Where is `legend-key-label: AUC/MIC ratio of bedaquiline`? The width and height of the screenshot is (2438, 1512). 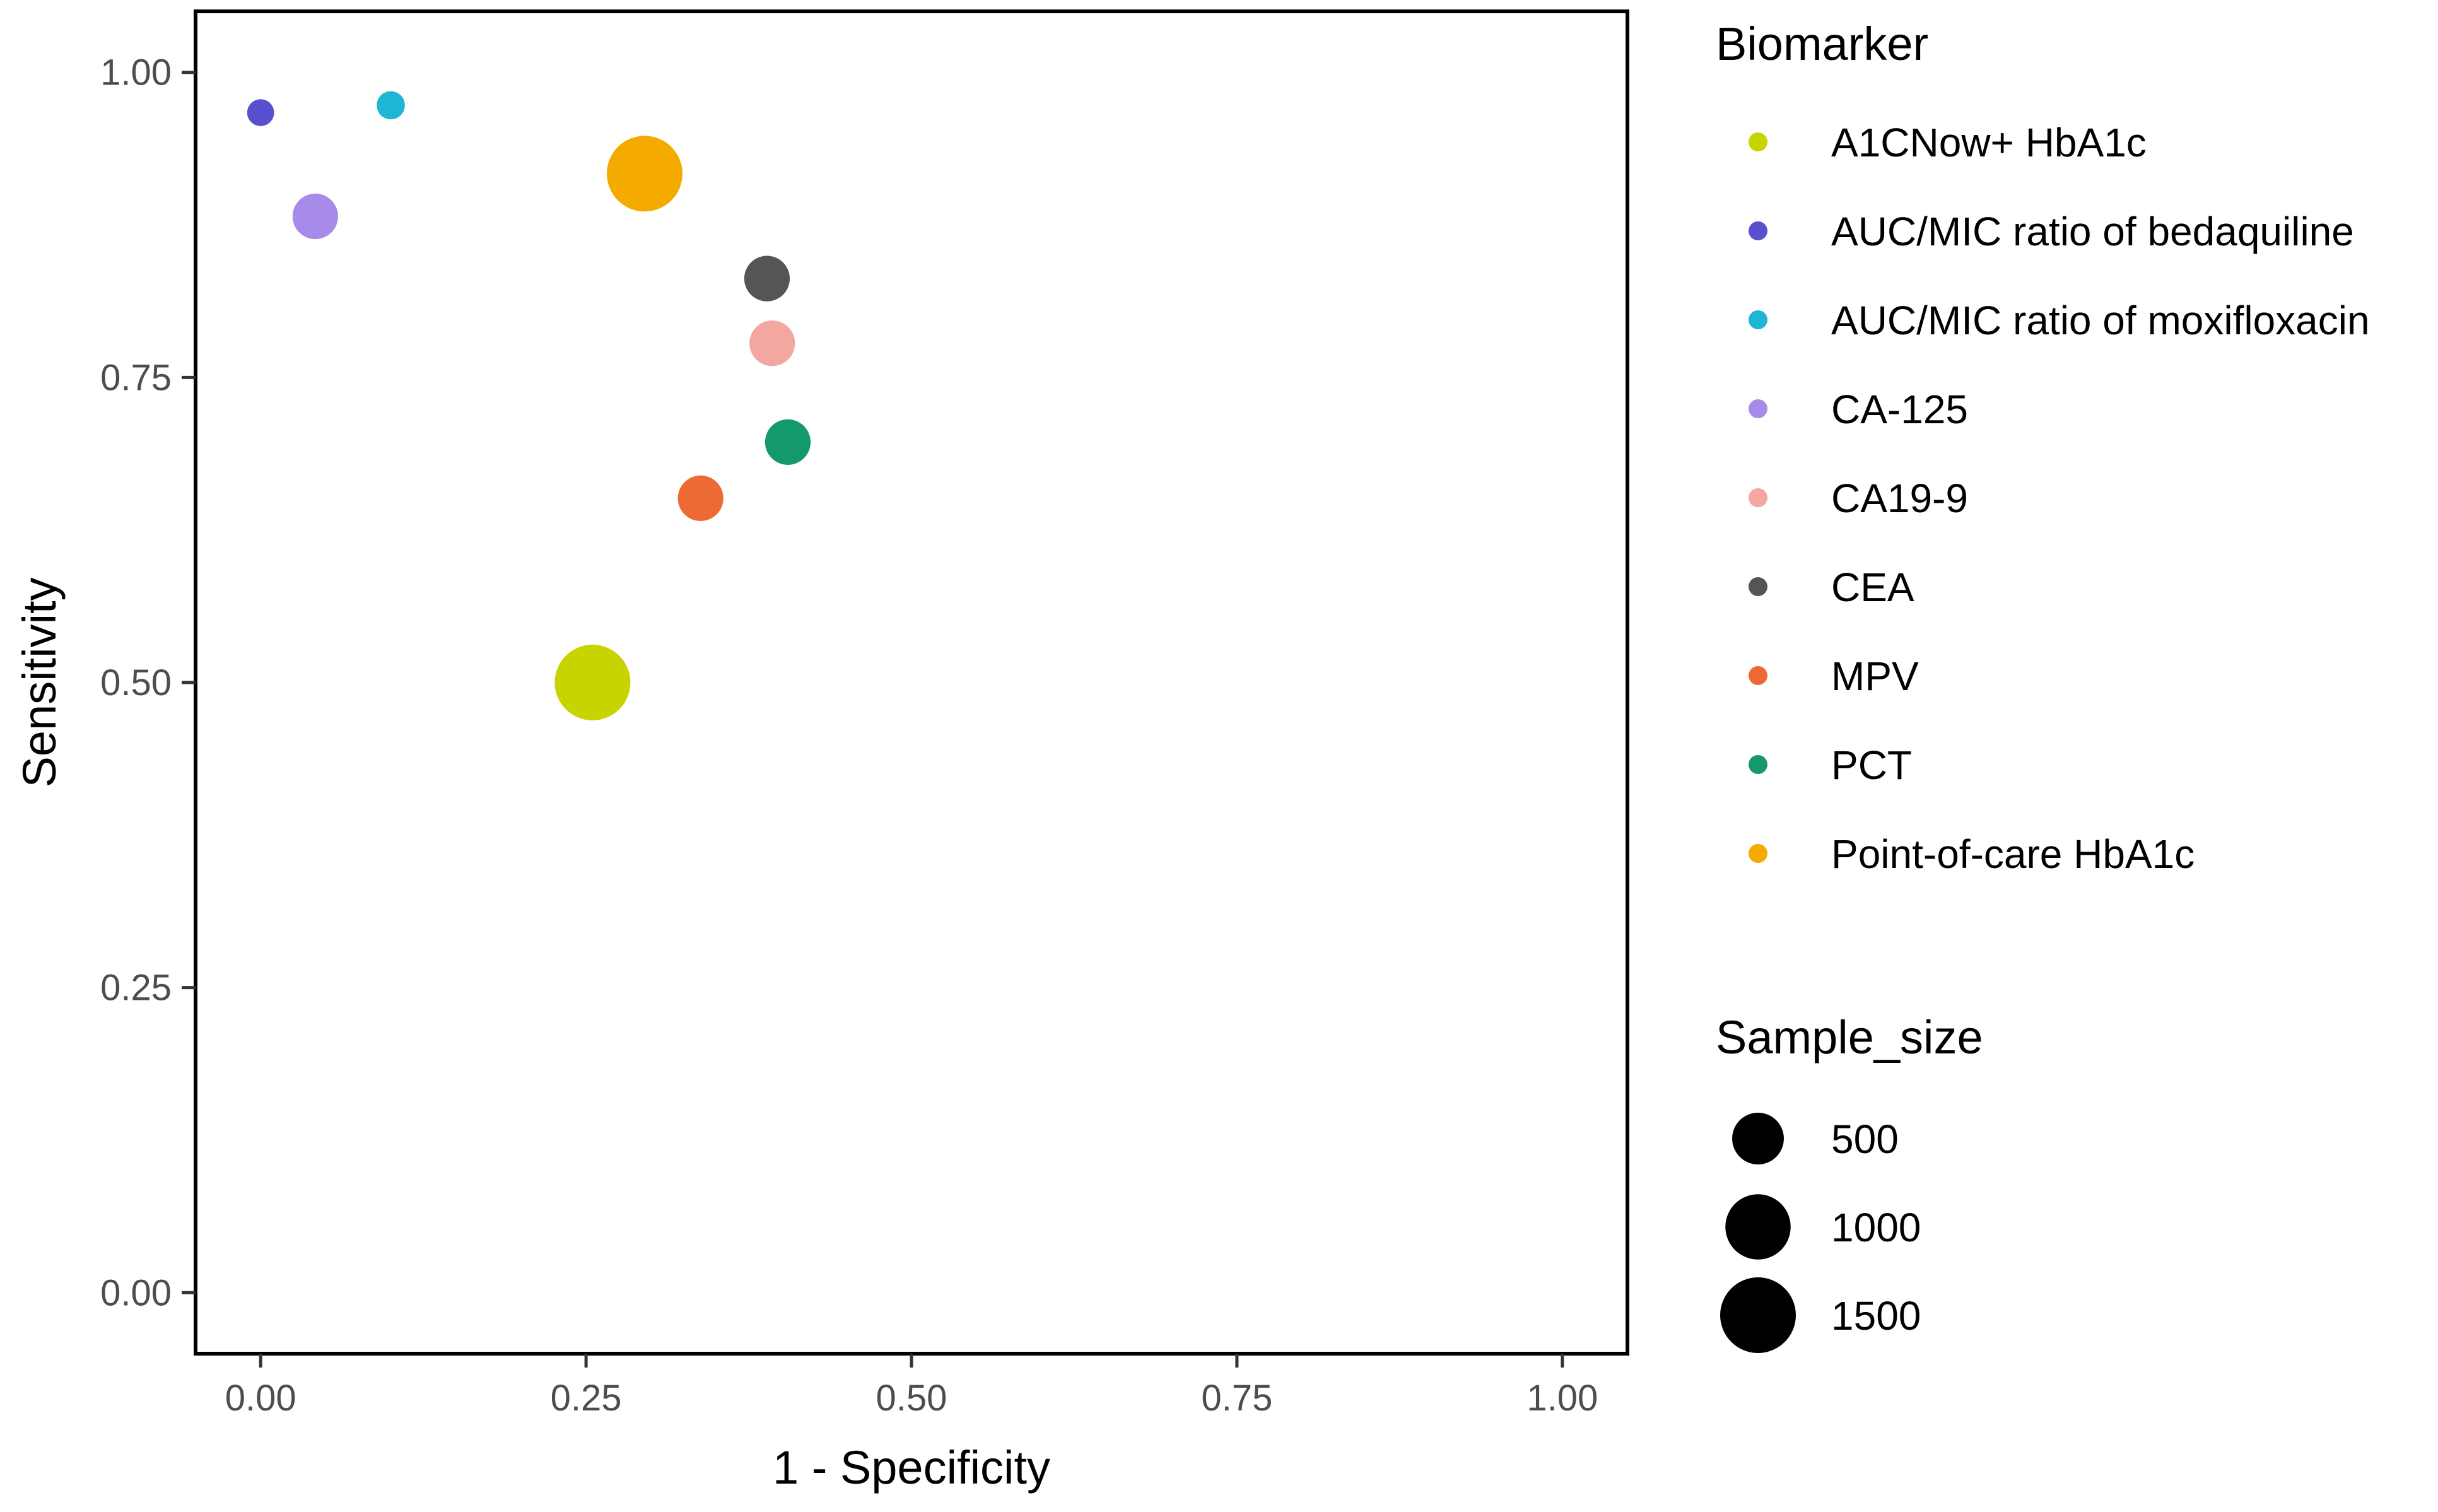
legend-key-label: AUC/MIC ratio of bedaquiline is located at coordinates (2093, 231).